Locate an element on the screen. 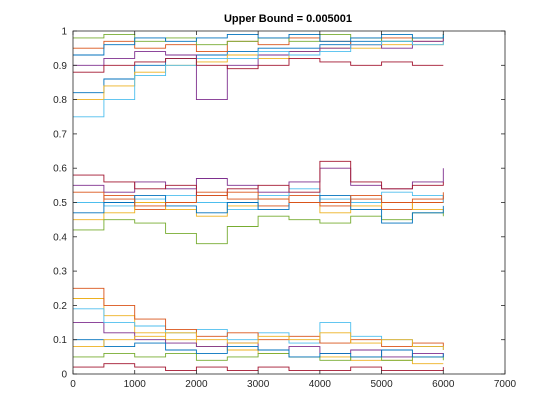 This screenshot has height=420, width=560. y-tick-label: 0.4 is located at coordinates (60, 237).